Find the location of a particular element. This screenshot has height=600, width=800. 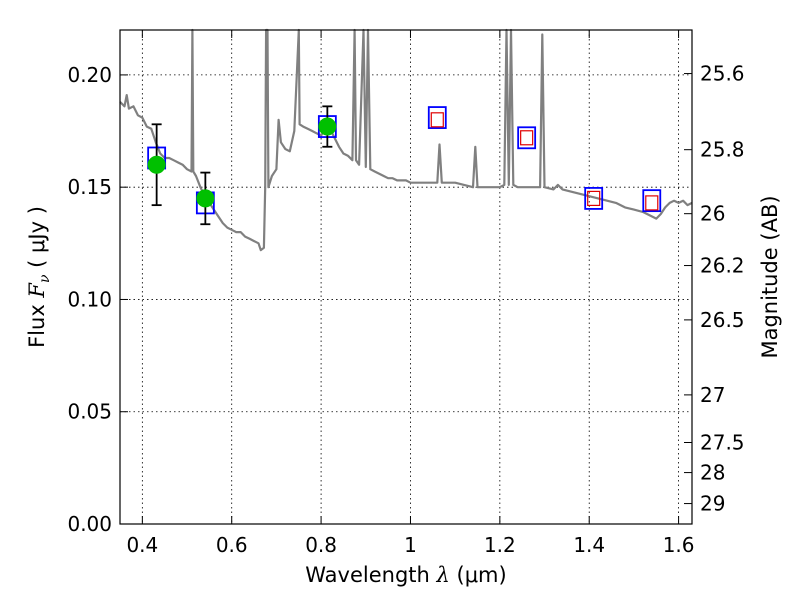

y-tick-label: 0.05 is located at coordinates (89, 412).